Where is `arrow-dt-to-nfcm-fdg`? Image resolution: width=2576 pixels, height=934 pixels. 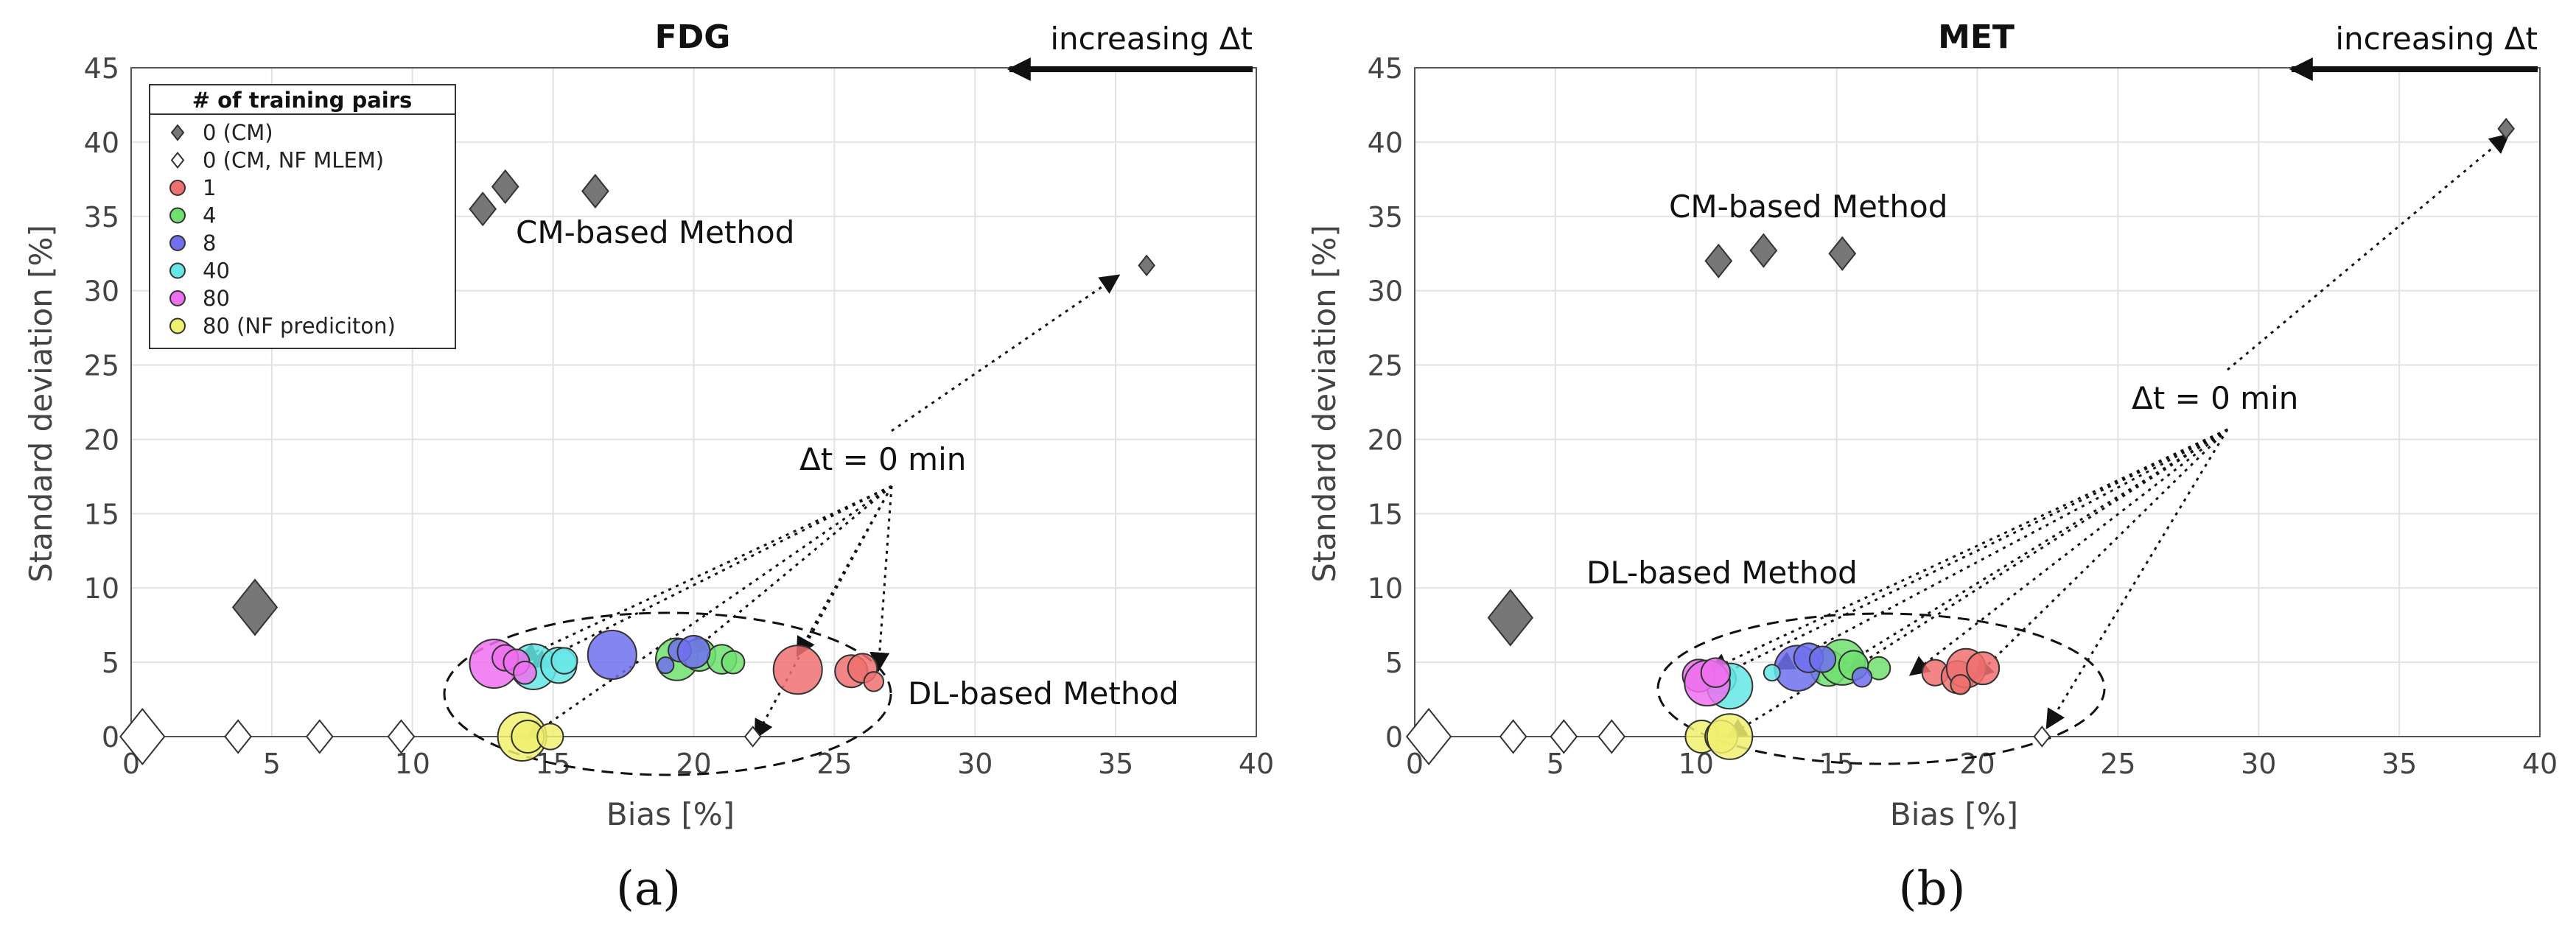 arrow-dt-to-nfcm-fdg is located at coordinates (823, 612).